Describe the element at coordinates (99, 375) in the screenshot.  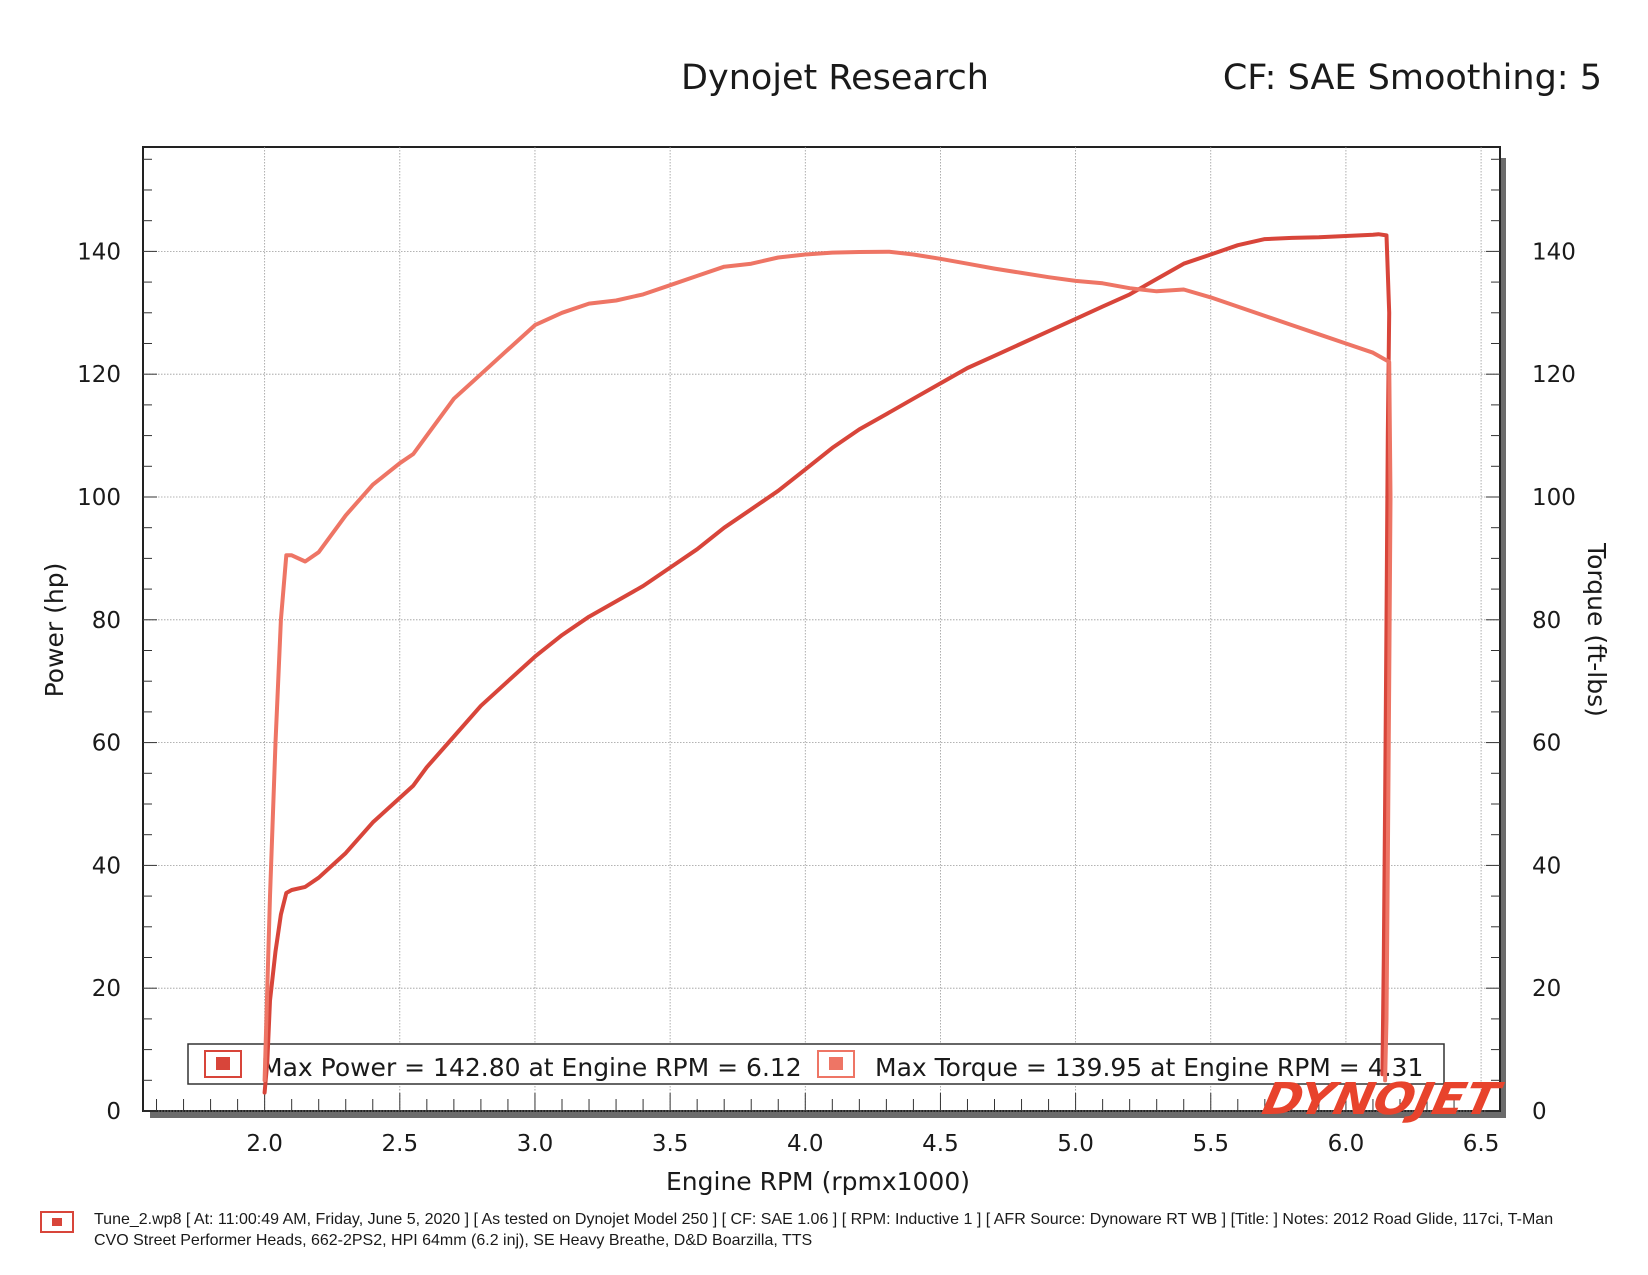
I see `y-tick-label: 120` at that location.